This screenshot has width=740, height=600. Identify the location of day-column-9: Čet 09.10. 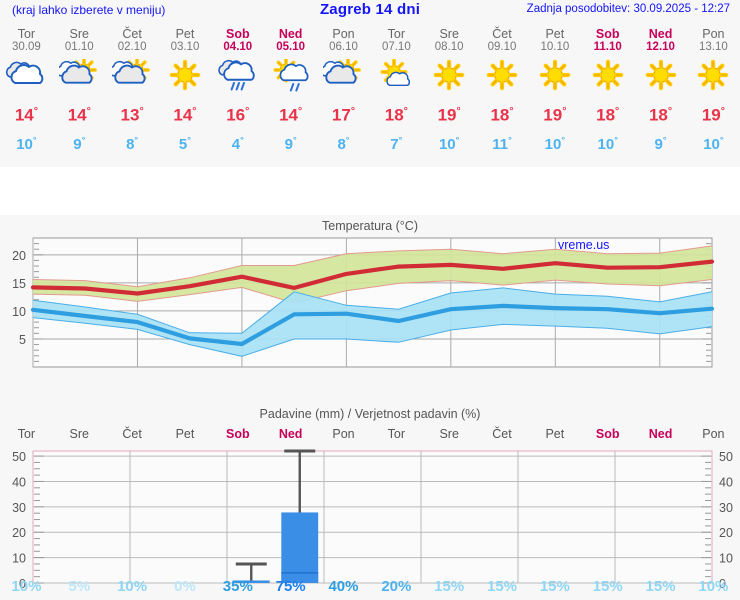
(502, 38).